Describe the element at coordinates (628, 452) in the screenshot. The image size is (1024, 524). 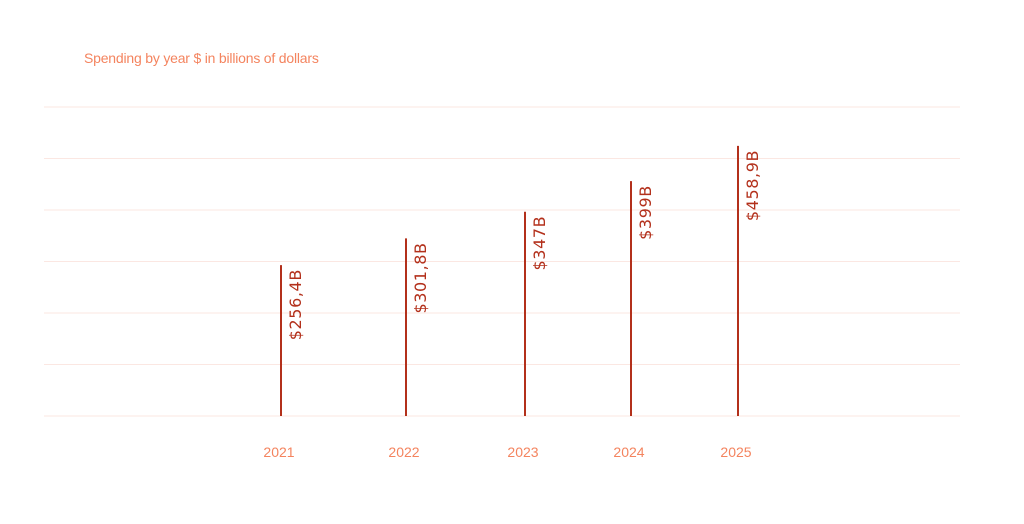
I see `x-tick-label-2024: 2024` at that location.